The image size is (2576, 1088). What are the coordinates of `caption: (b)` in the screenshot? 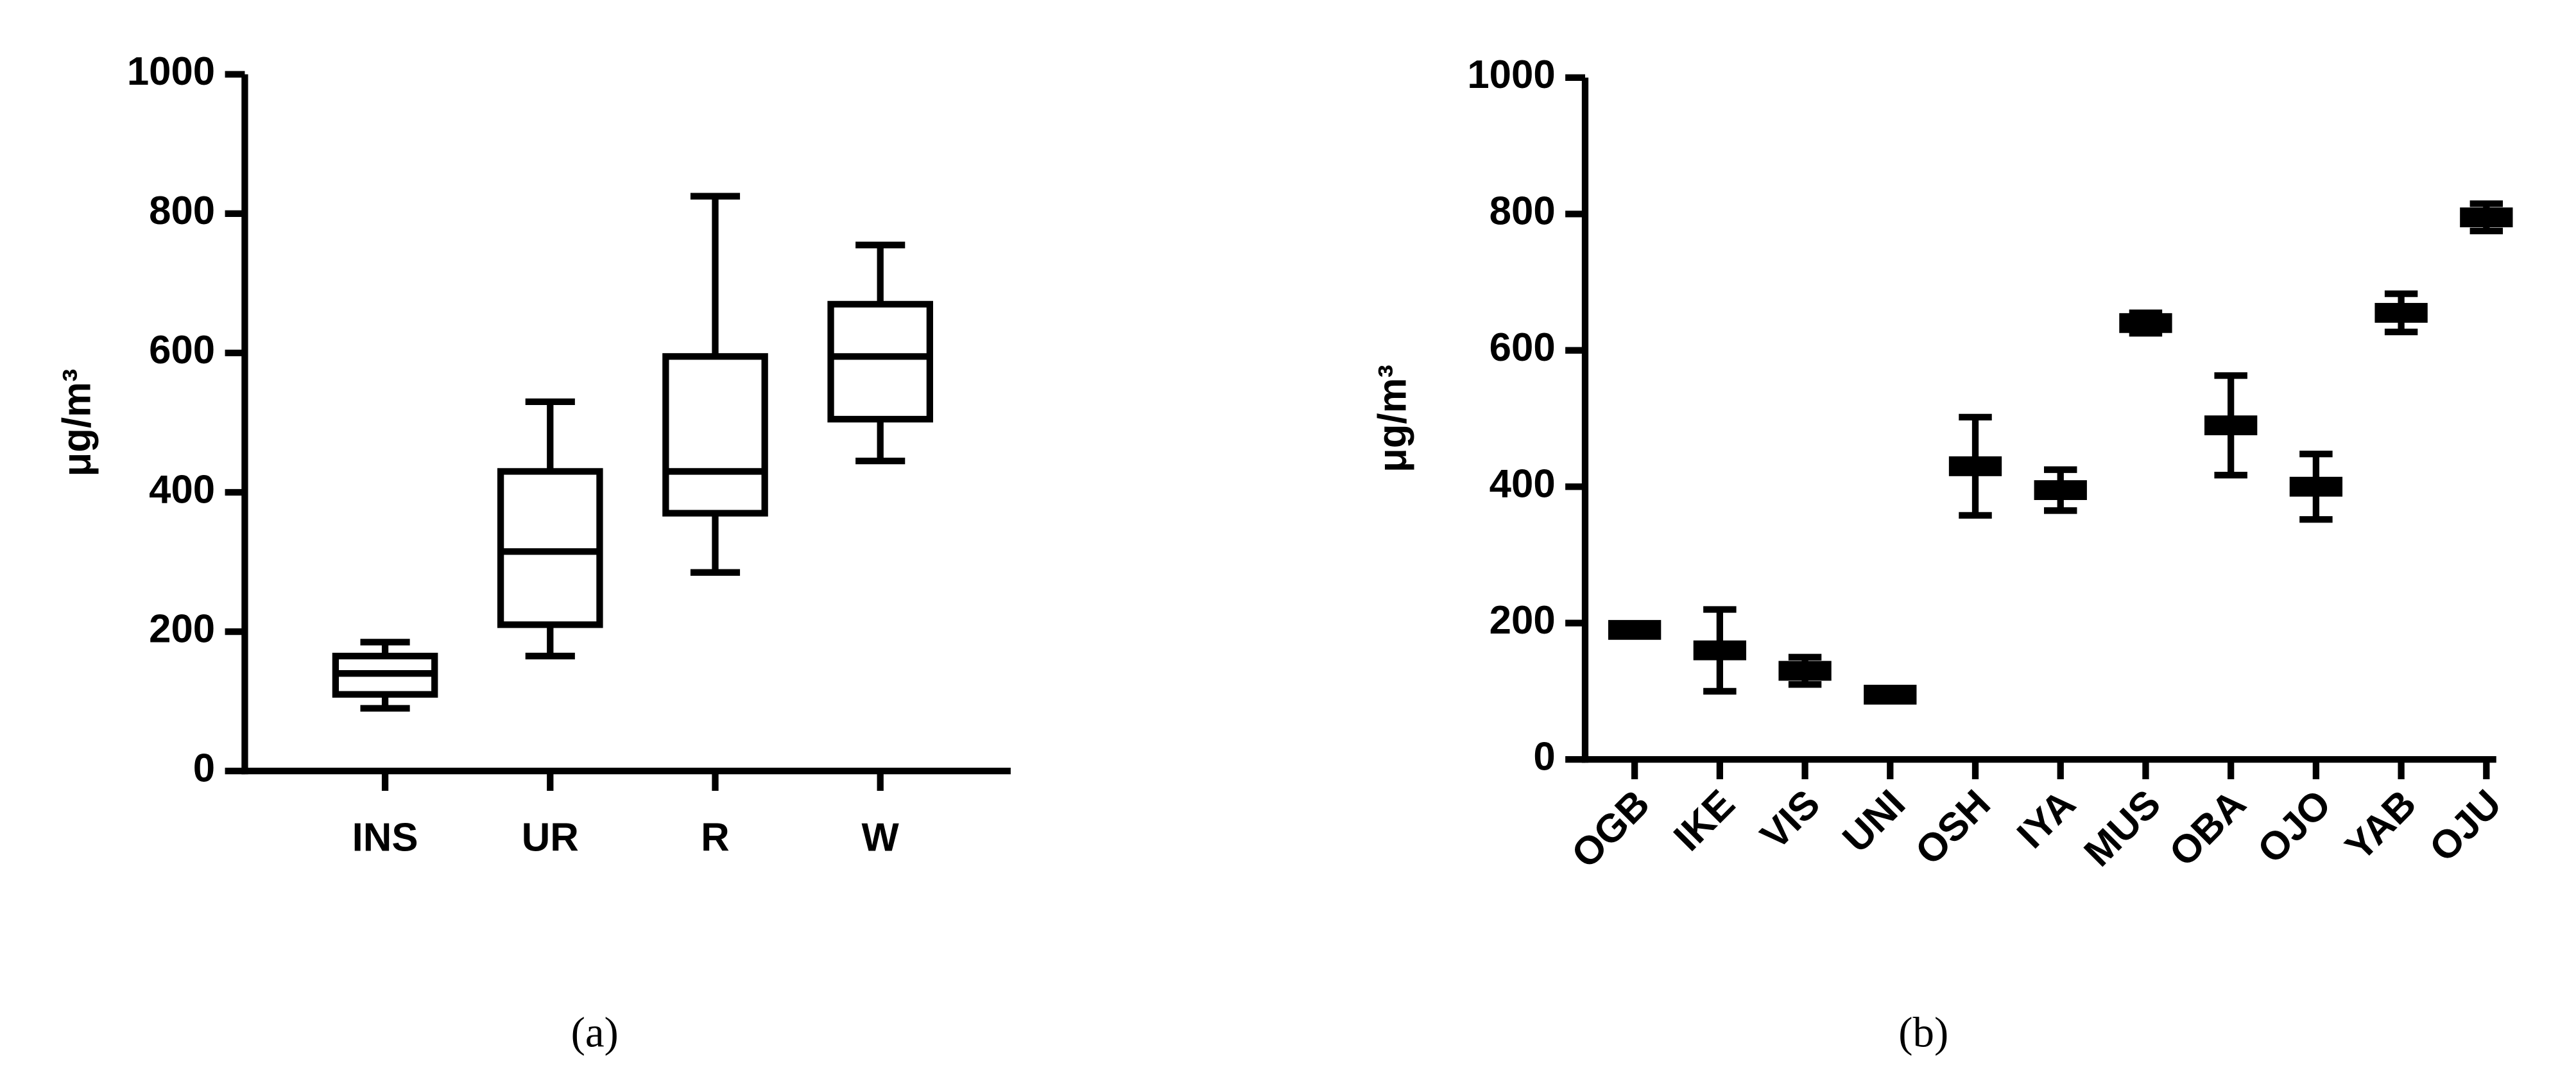 It's located at (1923, 1033).